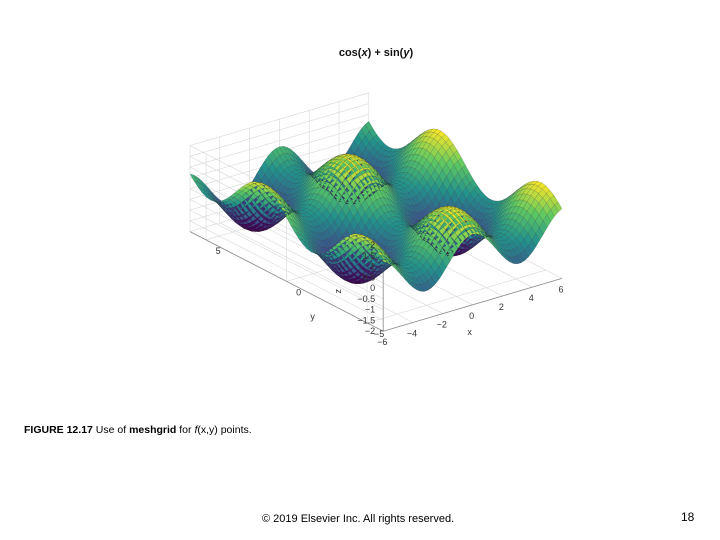 The image size is (720, 540). I want to click on caption-figure-number: 12.17, so click(79, 430).